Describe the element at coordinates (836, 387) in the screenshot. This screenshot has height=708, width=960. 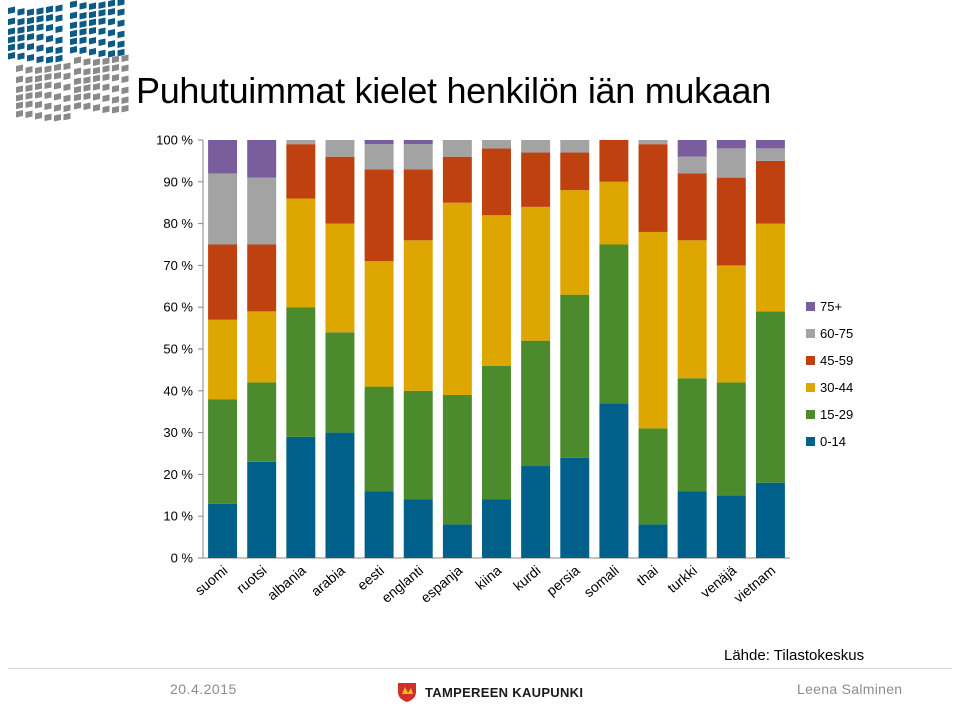
I see `legend-label: 30-44` at that location.